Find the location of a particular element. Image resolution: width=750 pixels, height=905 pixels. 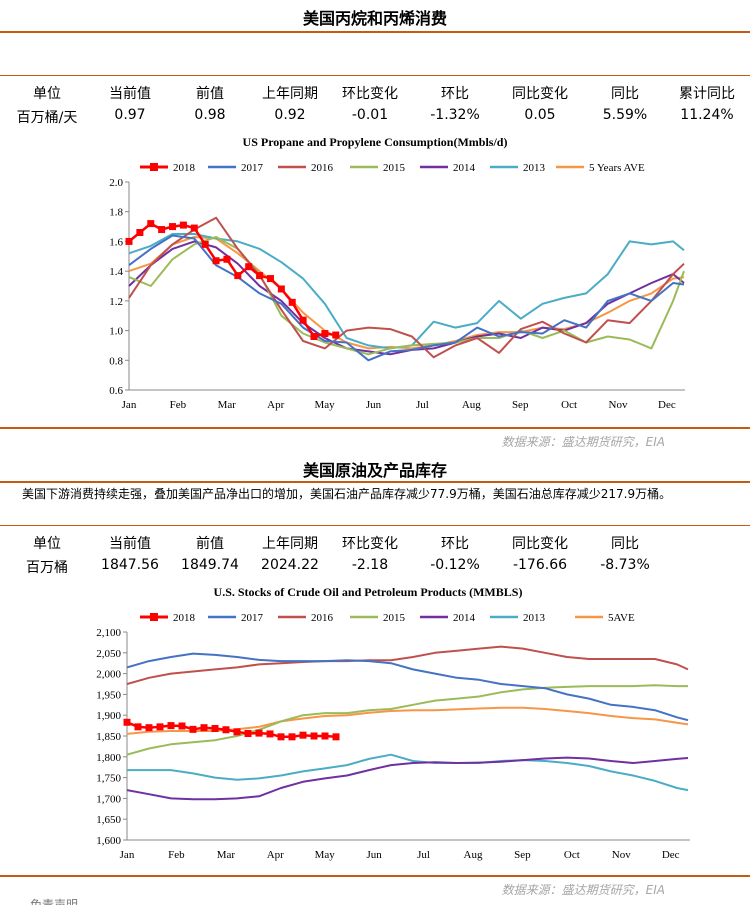

x-tick-label-1: Feb is located at coordinates (178, 405).